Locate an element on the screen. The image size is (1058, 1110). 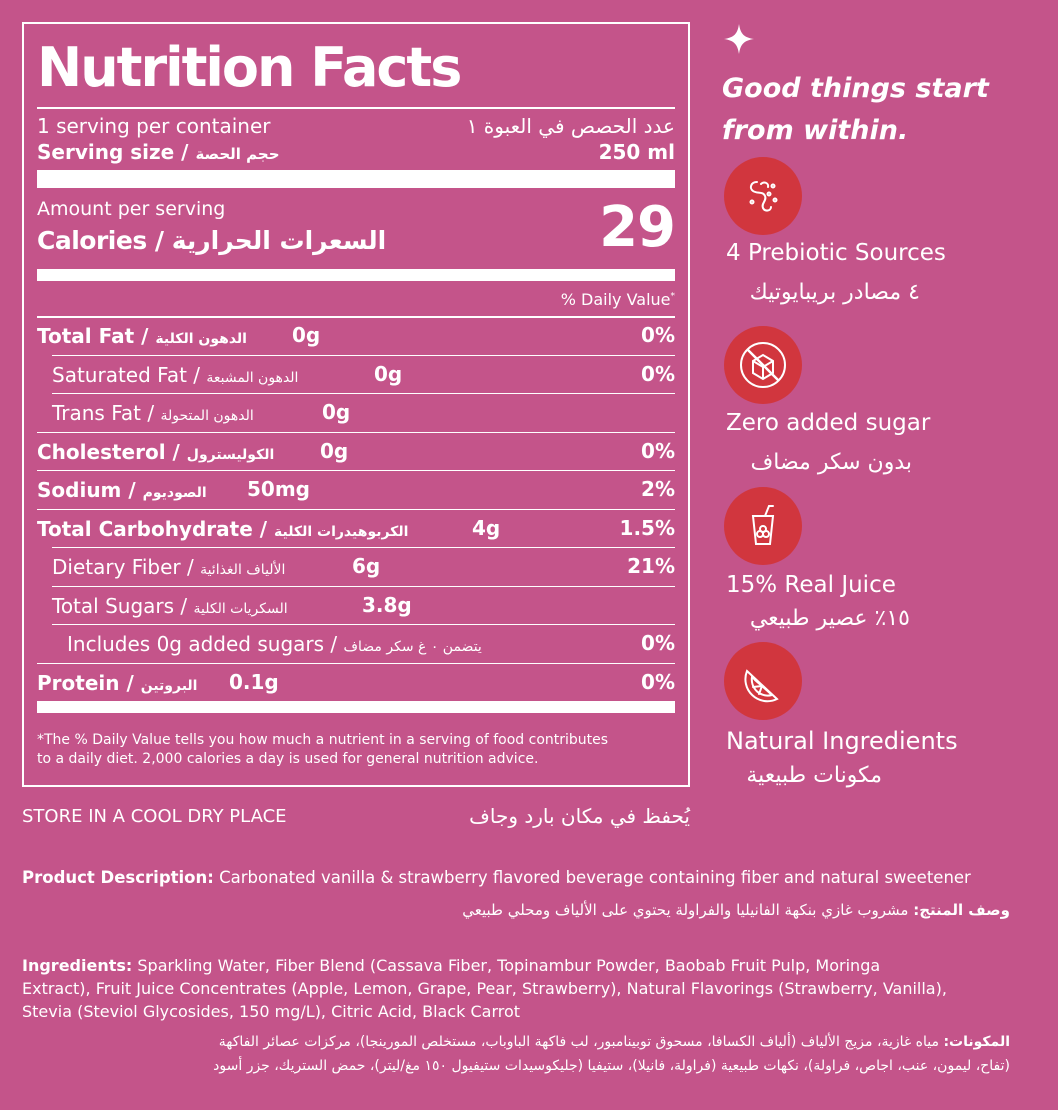
serving-size-label-en: Serving size / is located at coordinates (116, 152).